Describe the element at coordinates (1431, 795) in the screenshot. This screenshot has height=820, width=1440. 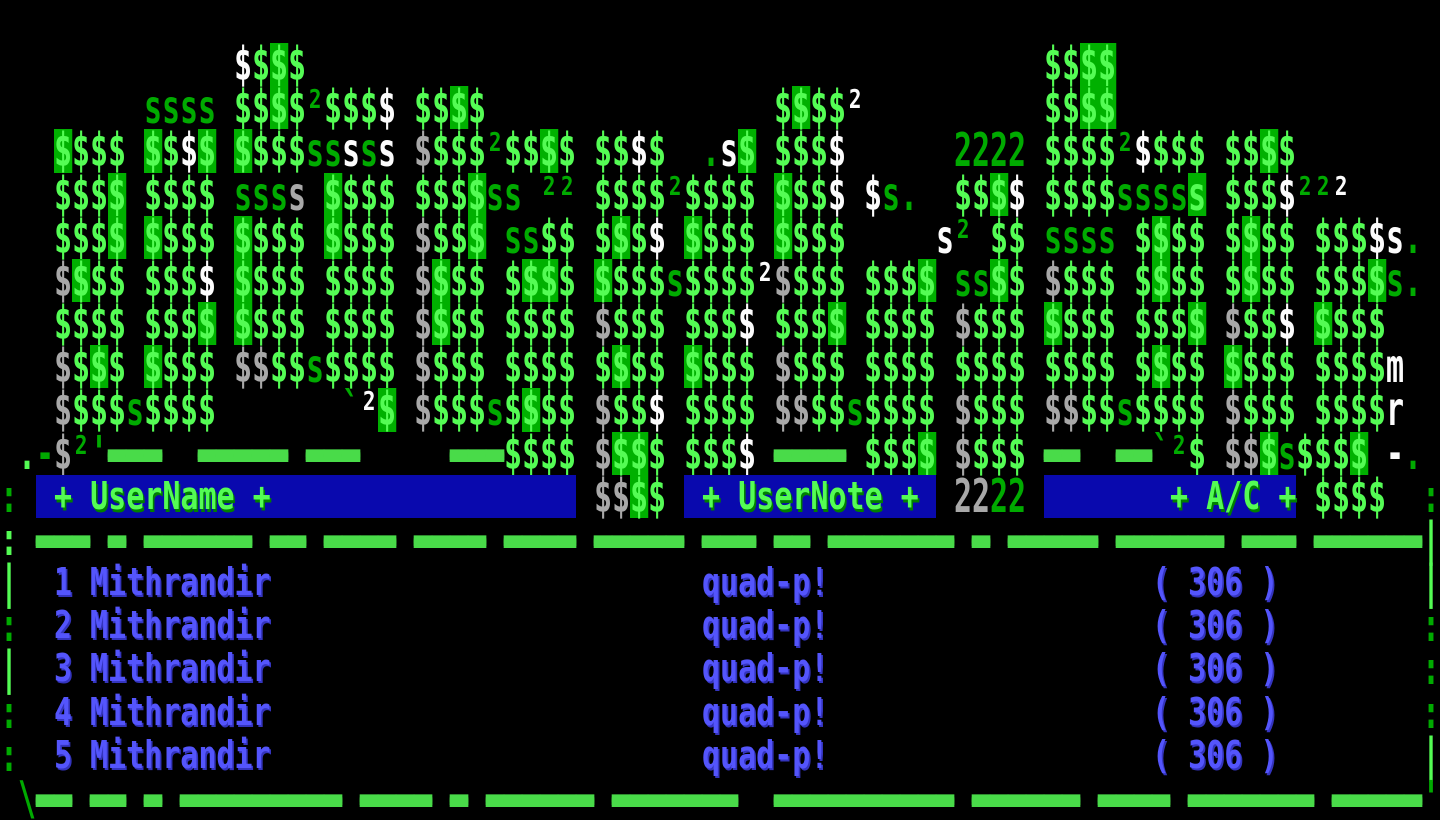
I see `art-char: '` at that location.